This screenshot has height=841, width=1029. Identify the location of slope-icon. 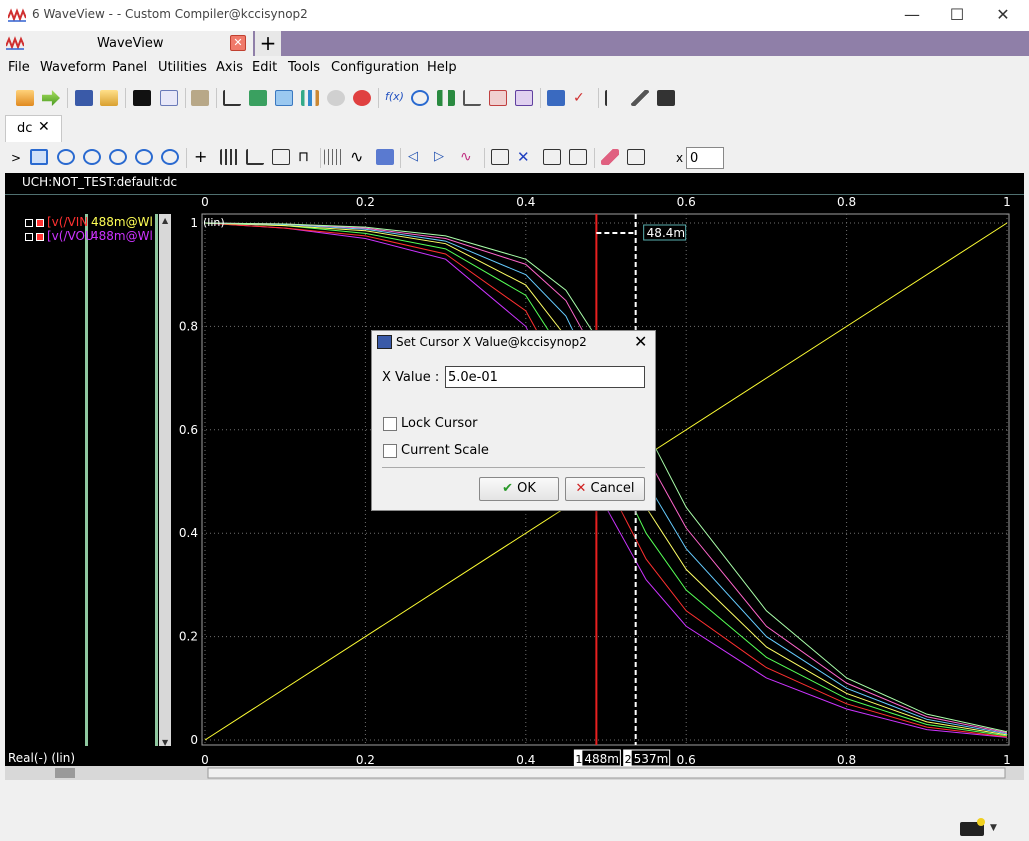
(255, 157).